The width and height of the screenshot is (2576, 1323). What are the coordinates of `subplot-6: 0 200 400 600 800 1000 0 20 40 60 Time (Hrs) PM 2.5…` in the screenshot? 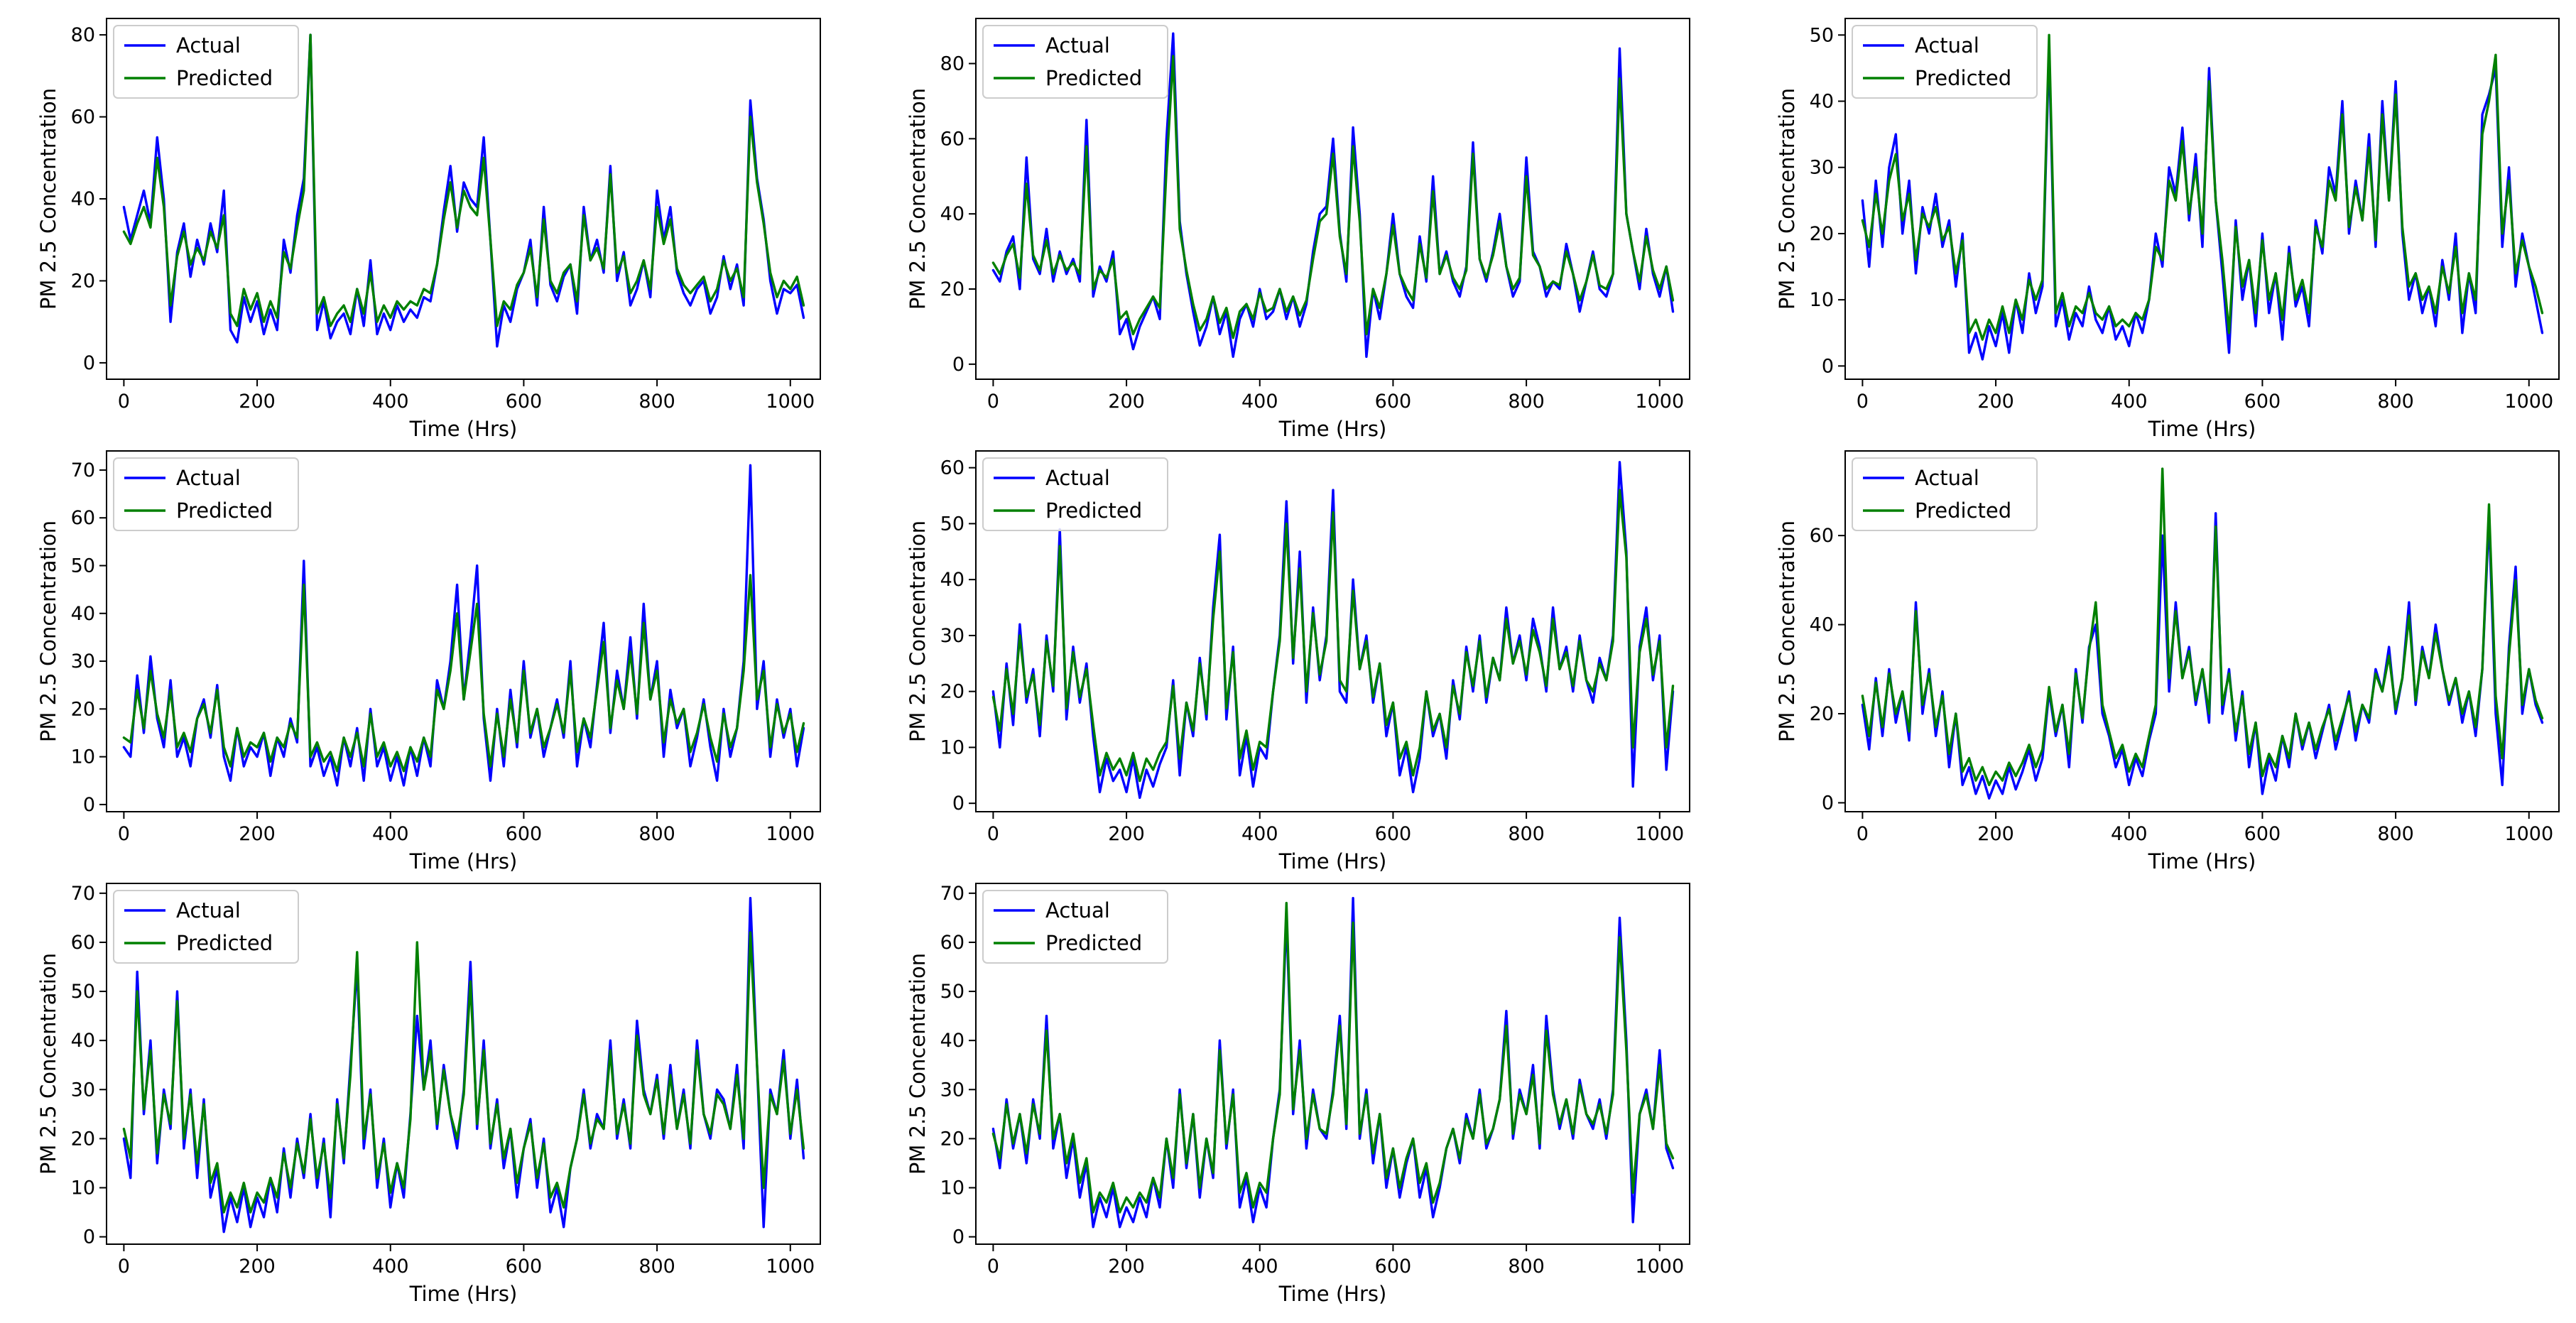 It's located at (2167, 661).